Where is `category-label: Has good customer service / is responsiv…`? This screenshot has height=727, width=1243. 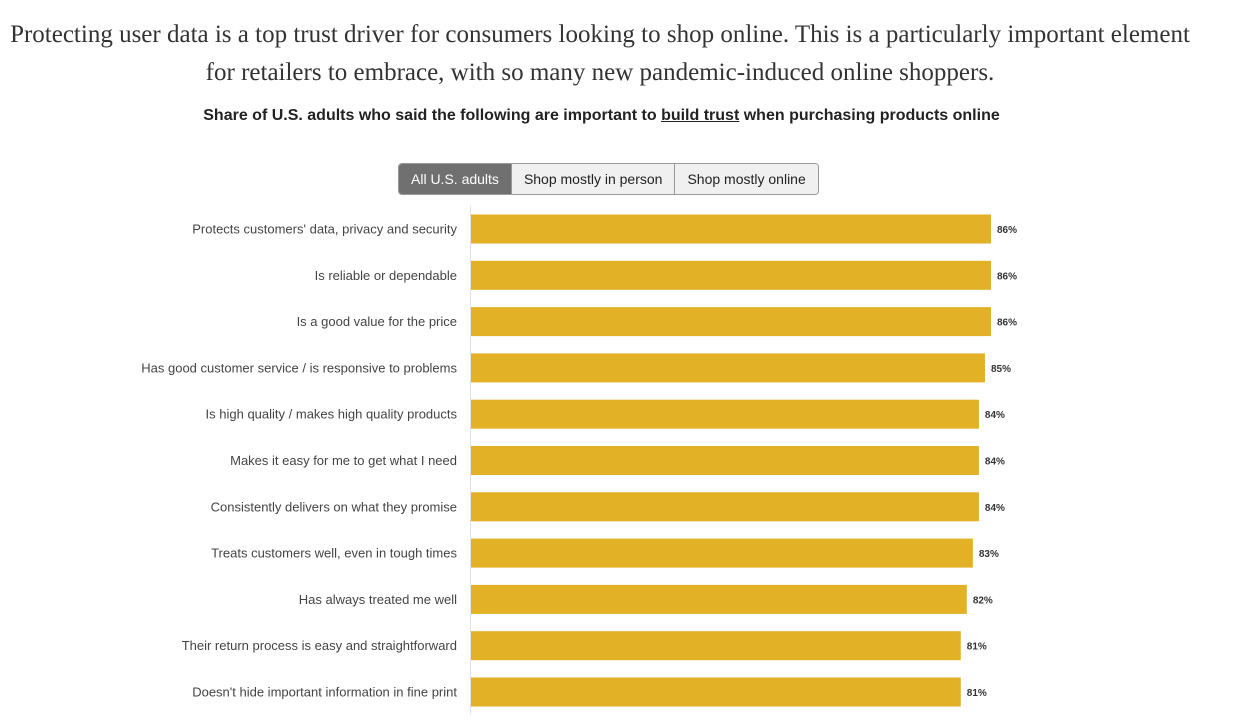
category-label: Has good customer service / is responsiv… is located at coordinates (299, 367).